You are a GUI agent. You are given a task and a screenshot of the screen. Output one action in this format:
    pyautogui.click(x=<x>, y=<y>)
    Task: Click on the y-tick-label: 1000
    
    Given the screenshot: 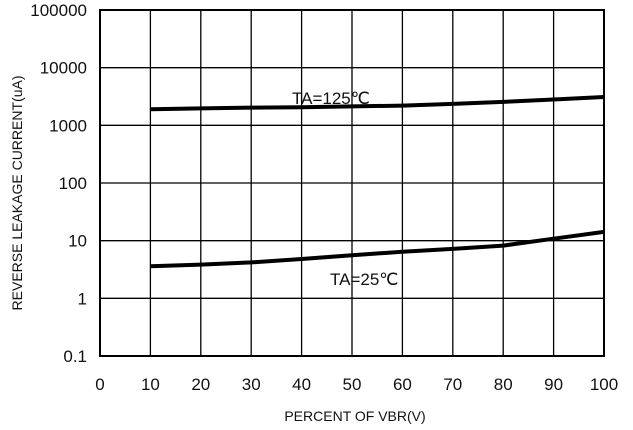 What is the action you would take?
    pyautogui.click(x=68, y=125)
    